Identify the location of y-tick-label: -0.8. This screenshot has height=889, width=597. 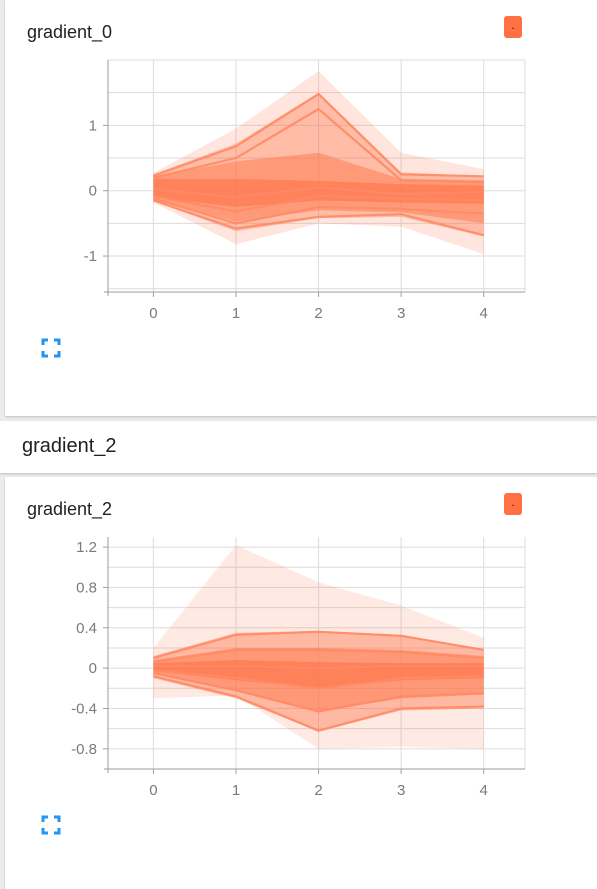
(84, 749).